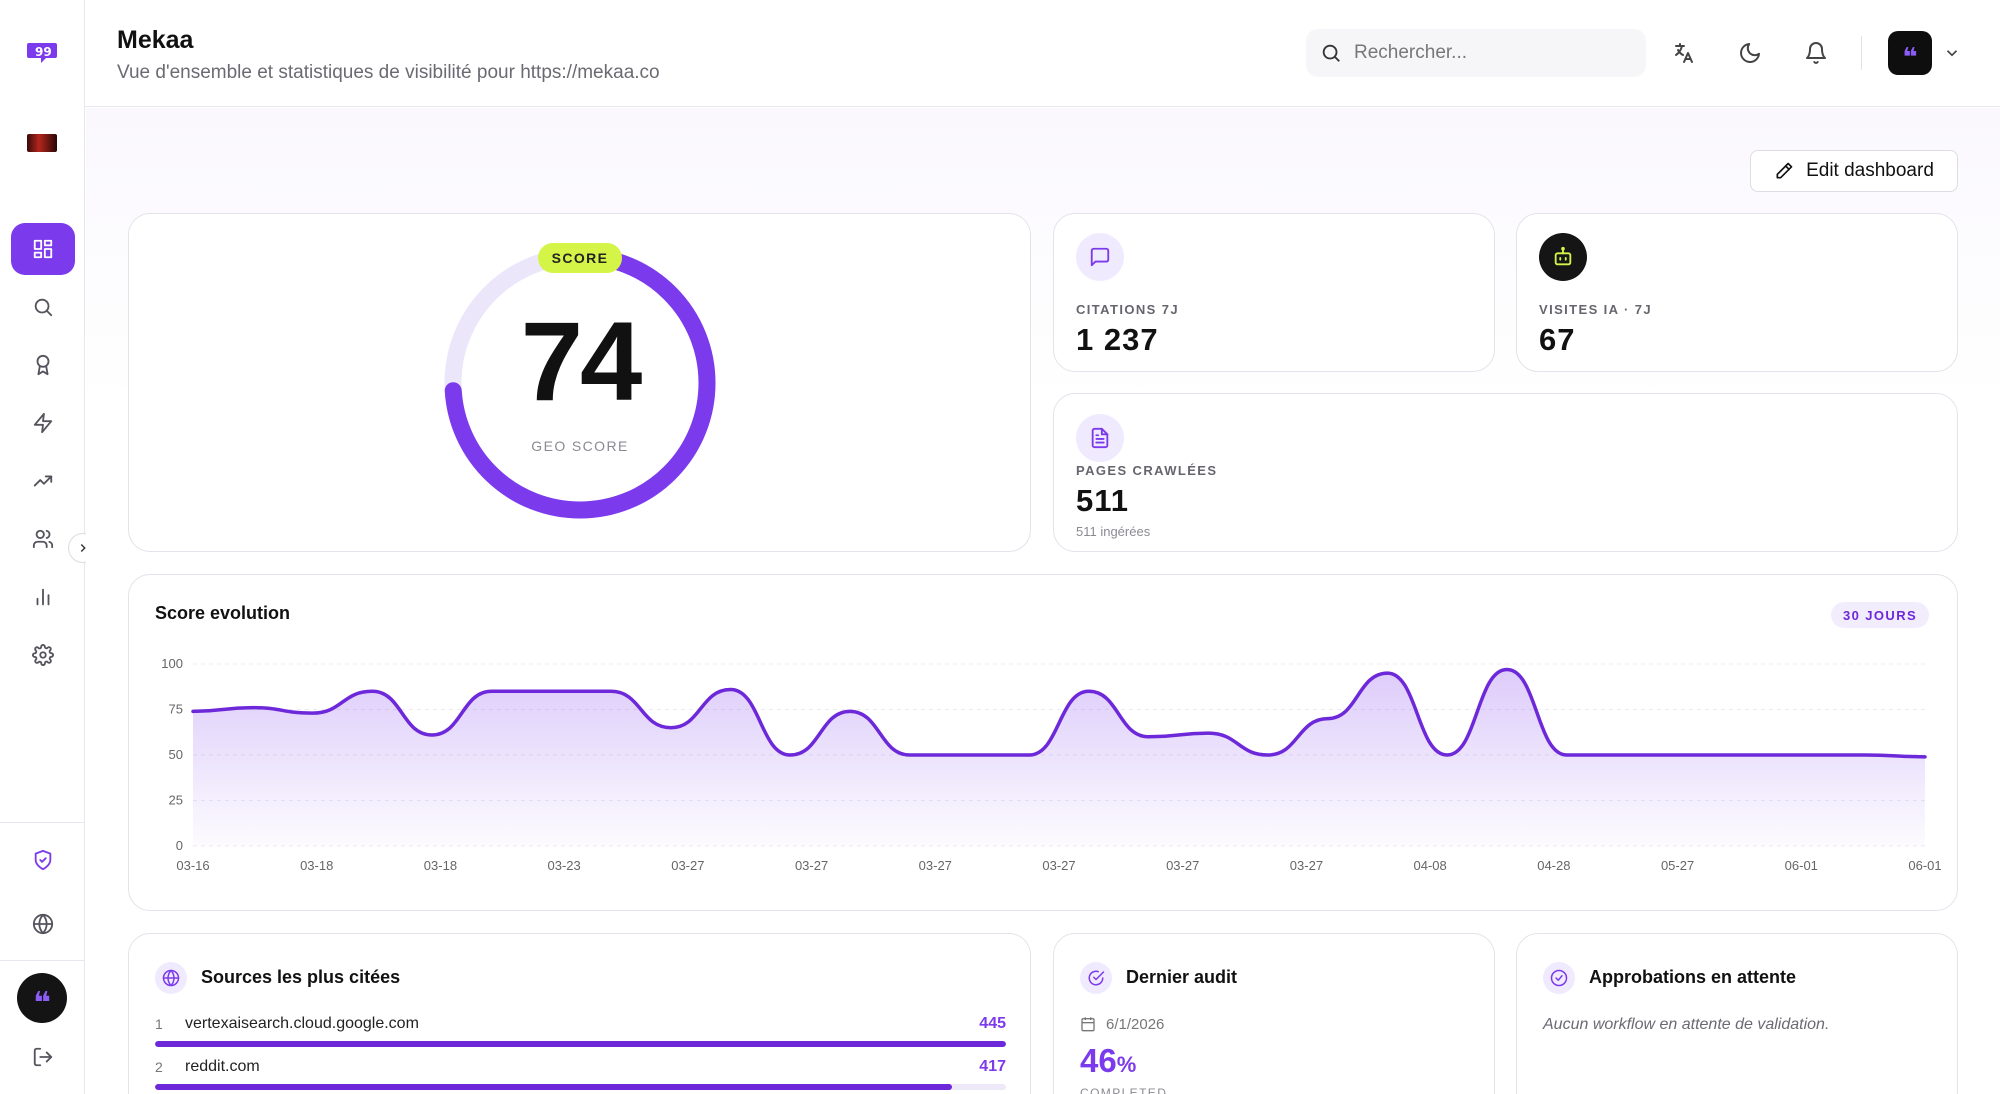 The width and height of the screenshot is (2000, 1094). Describe the element at coordinates (1952, 53) in the screenshot. I see `user-menu-toggle` at that location.